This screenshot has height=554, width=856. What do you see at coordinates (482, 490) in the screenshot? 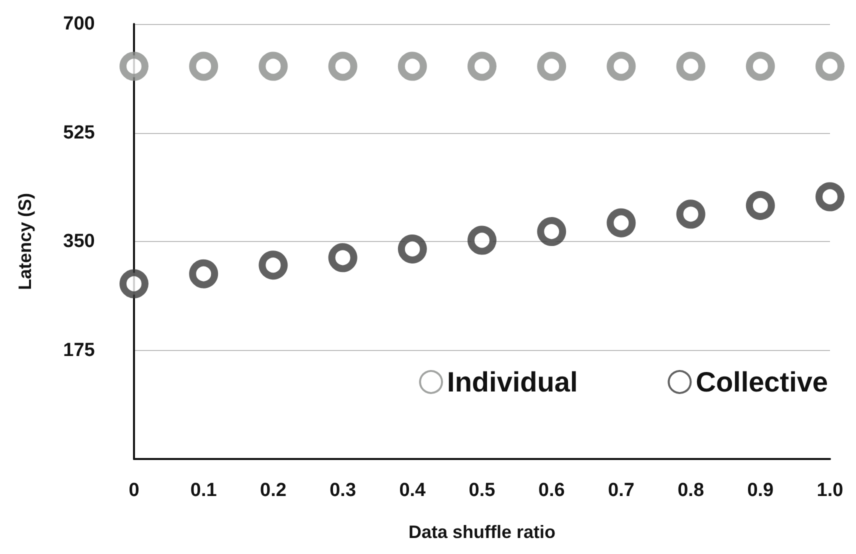
I see `x-tick-label: 0.5` at bounding box center [482, 490].